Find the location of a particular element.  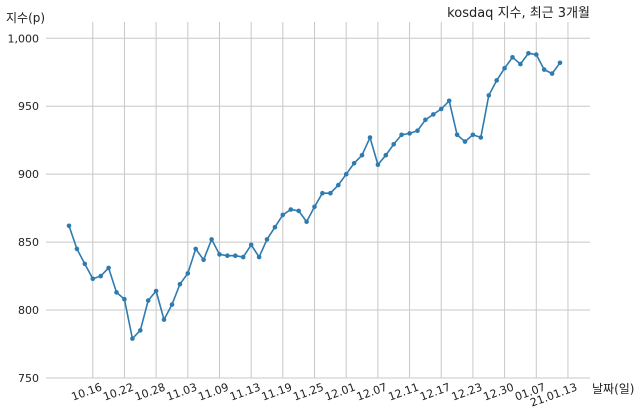

y-axis-label: 지수(p) is located at coordinates (25, 18).